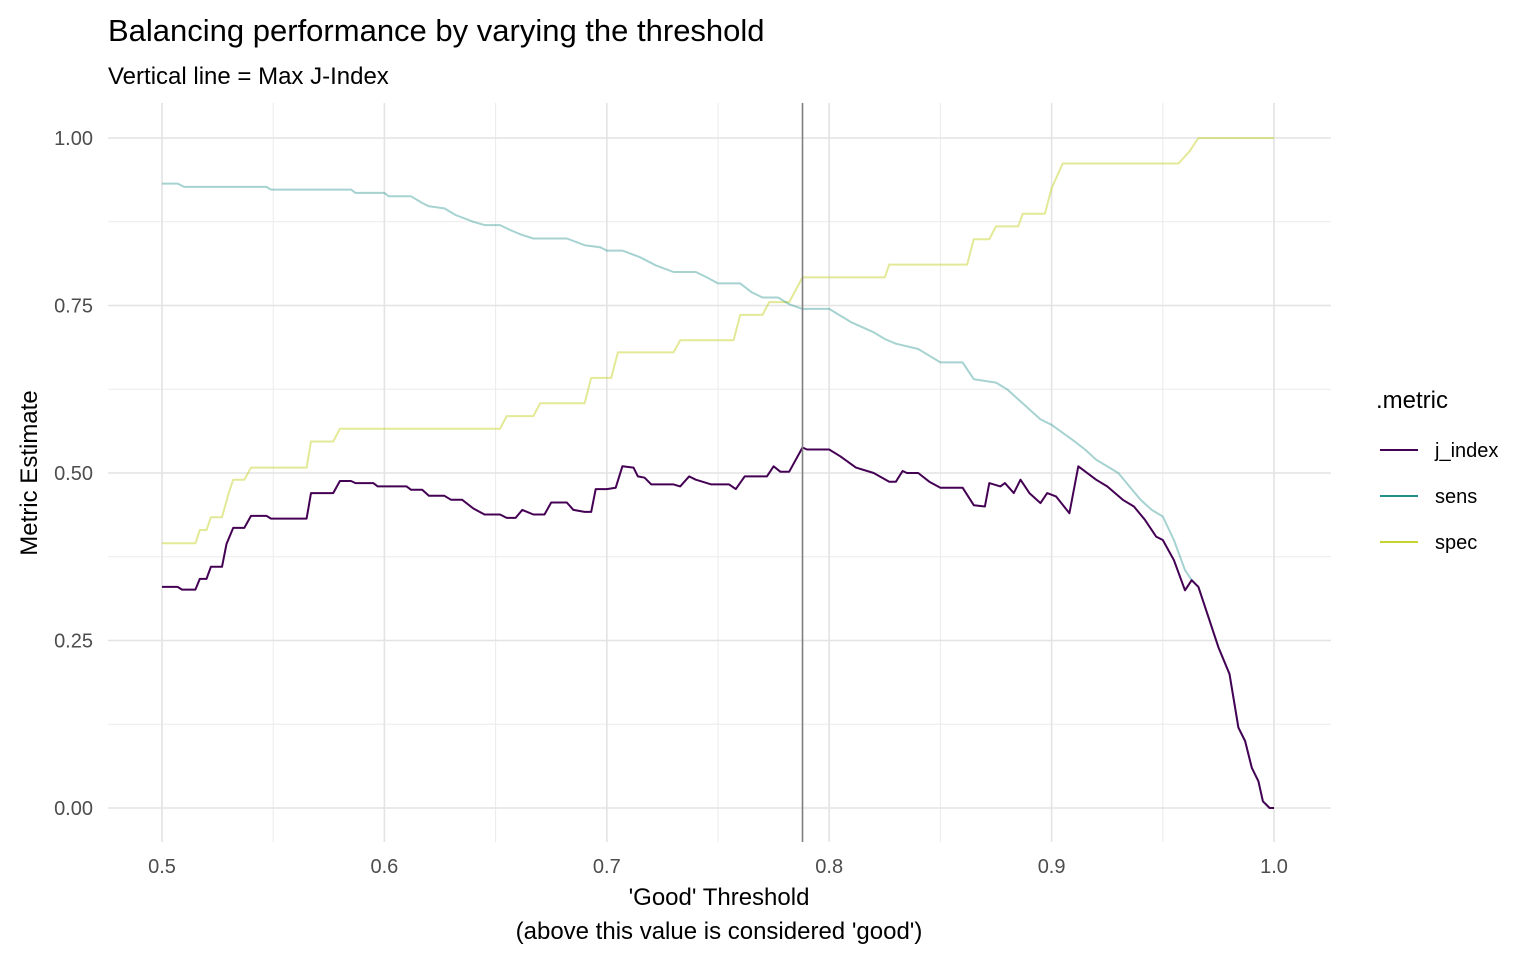 This screenshot has width=1536, height=960. What do you see at coordinates (1456, 497) in the screenshot?
I see `legend-label-sens: sens` at bounding box center [1456, 497].